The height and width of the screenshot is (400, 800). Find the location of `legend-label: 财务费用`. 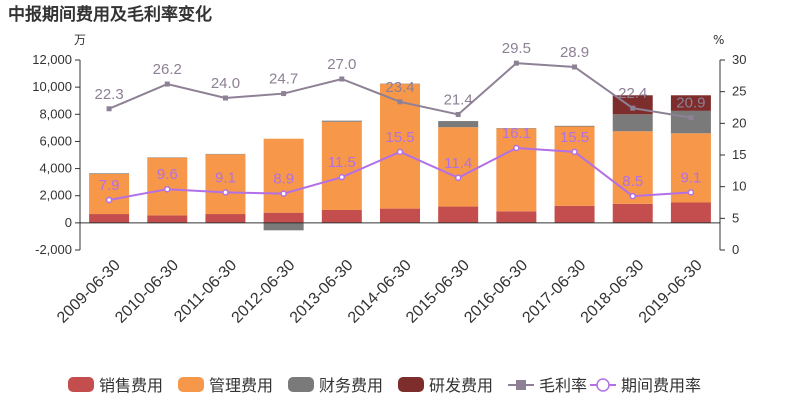

legend-label: 财务费用 is located at coordinates (351, 385).